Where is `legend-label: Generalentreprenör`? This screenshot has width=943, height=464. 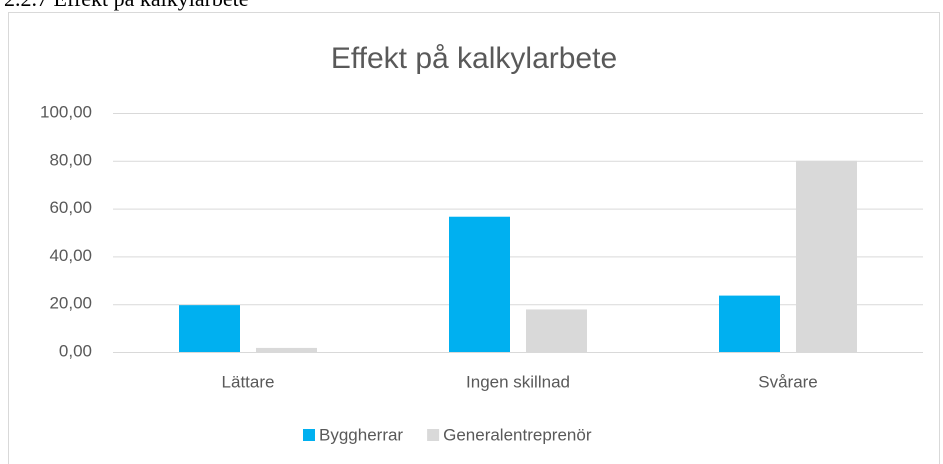
legend-label: Generalentreprenör is located at coordinates (517, 434).